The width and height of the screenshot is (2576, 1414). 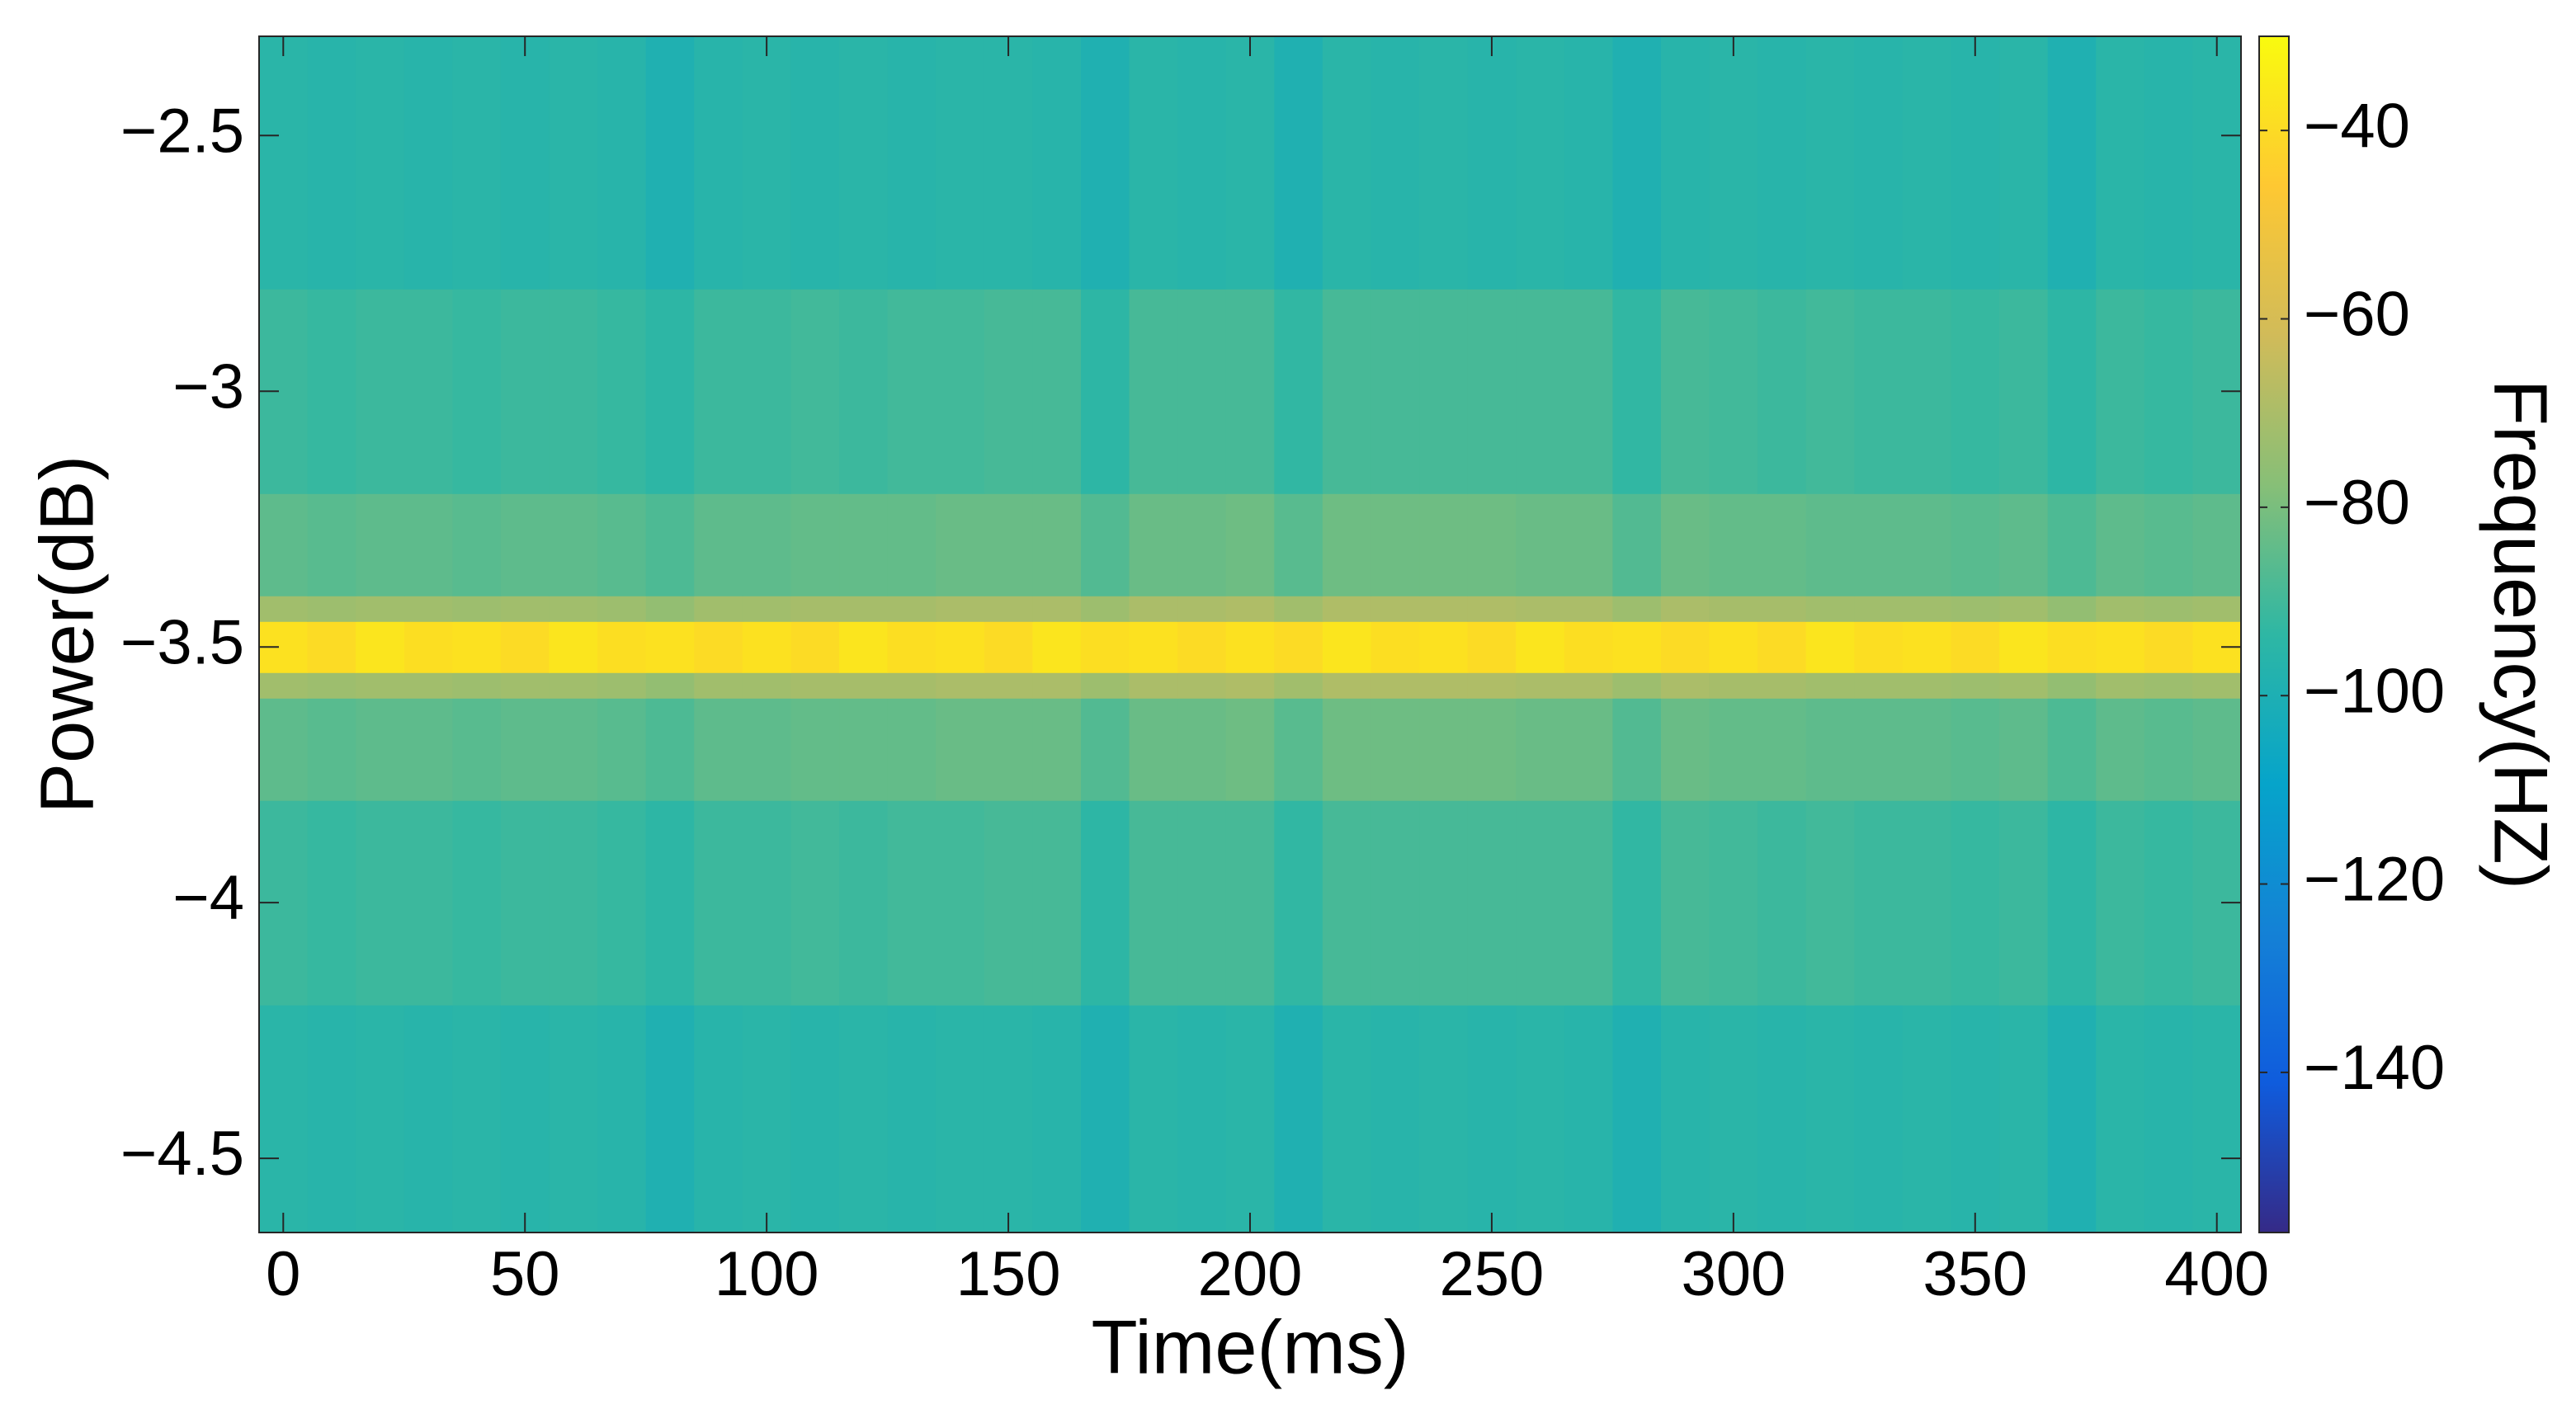 What do you see at coordinates (2521, 634) in the screenshot?
I see `colorbar-label: Frequency(HZ)` at bounding box center [2521, 634].